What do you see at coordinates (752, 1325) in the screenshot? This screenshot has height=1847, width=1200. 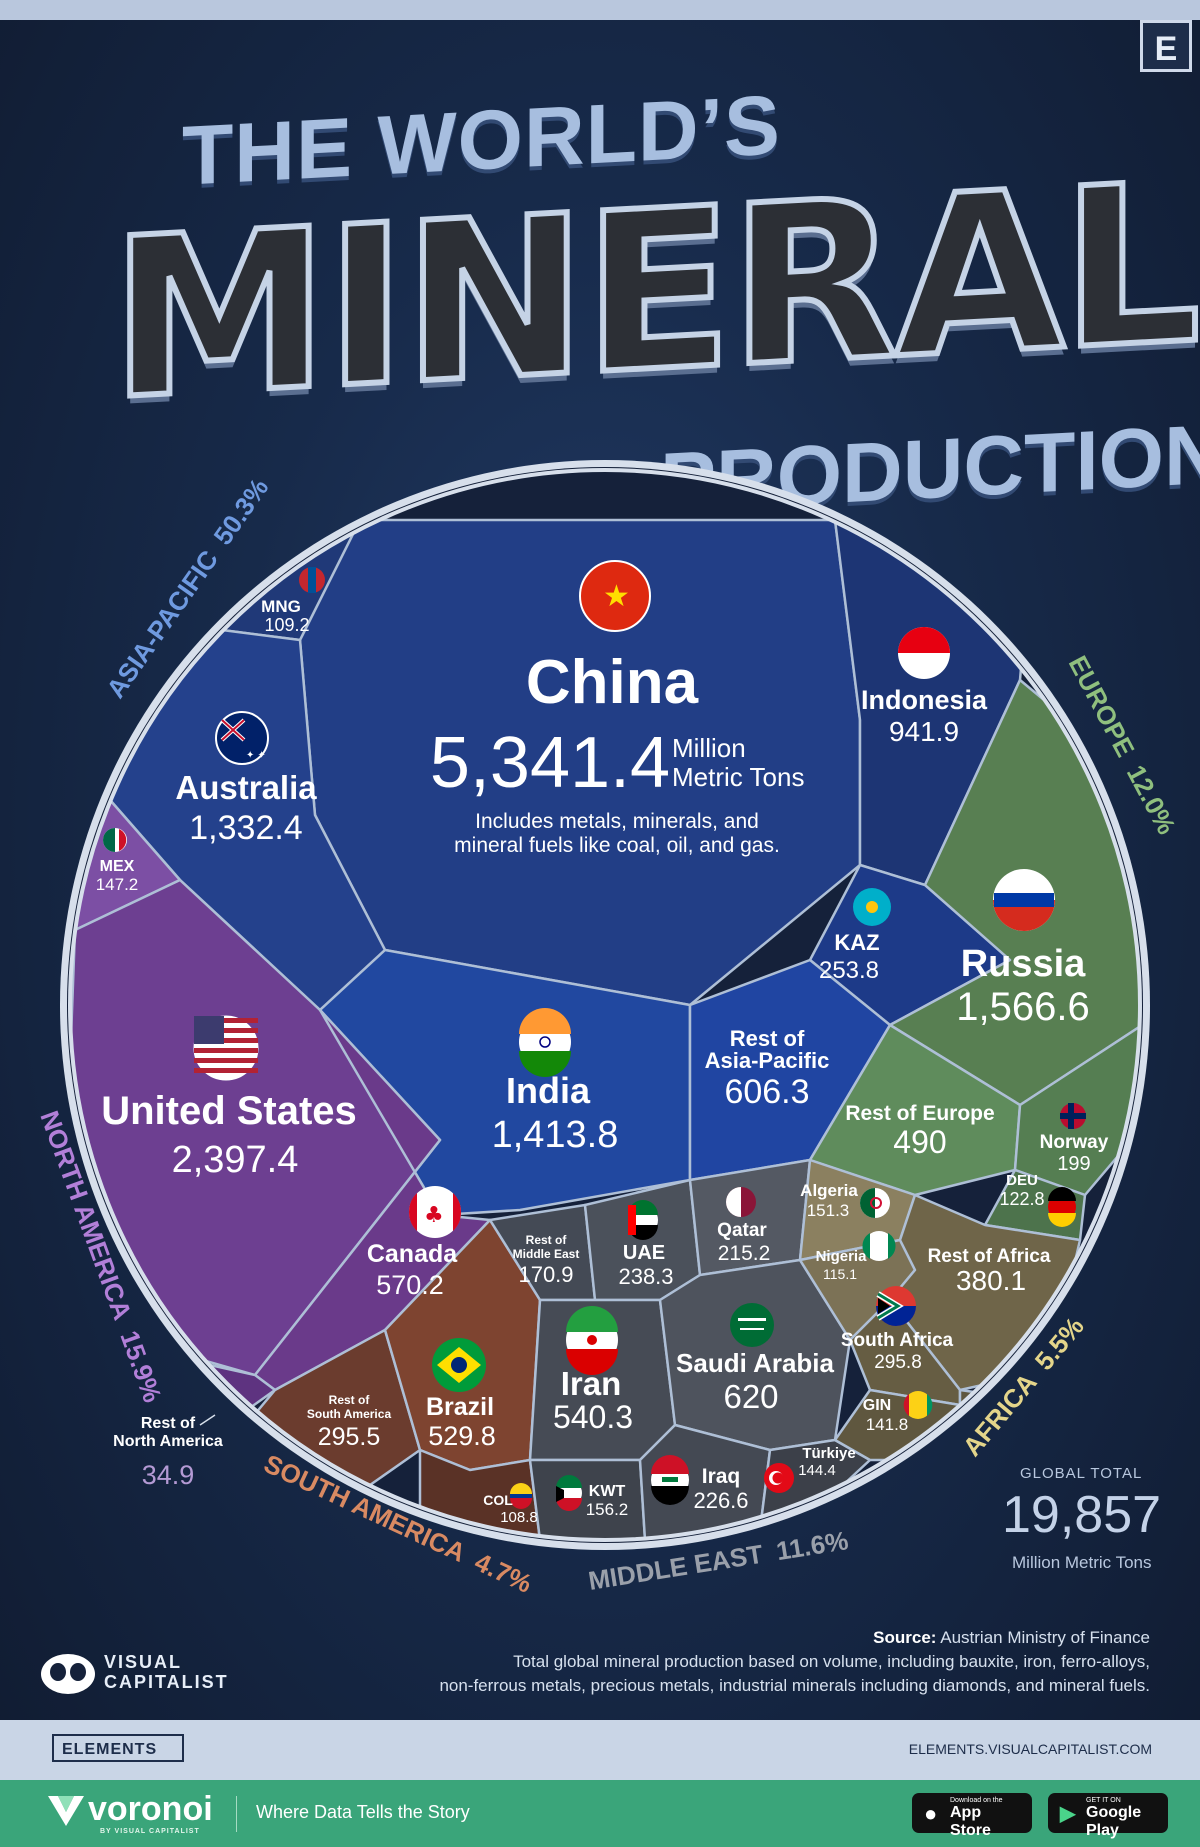 I see `saudi-flag-icon` at bounding box center [752, 1325].